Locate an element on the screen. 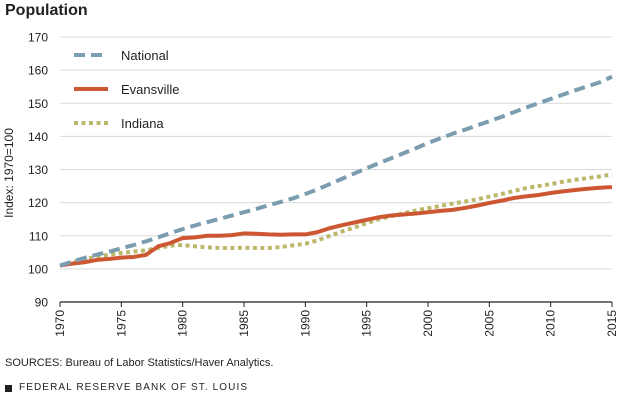  x-tick-label-1975: 1975 is located at coordinates (121, 323).